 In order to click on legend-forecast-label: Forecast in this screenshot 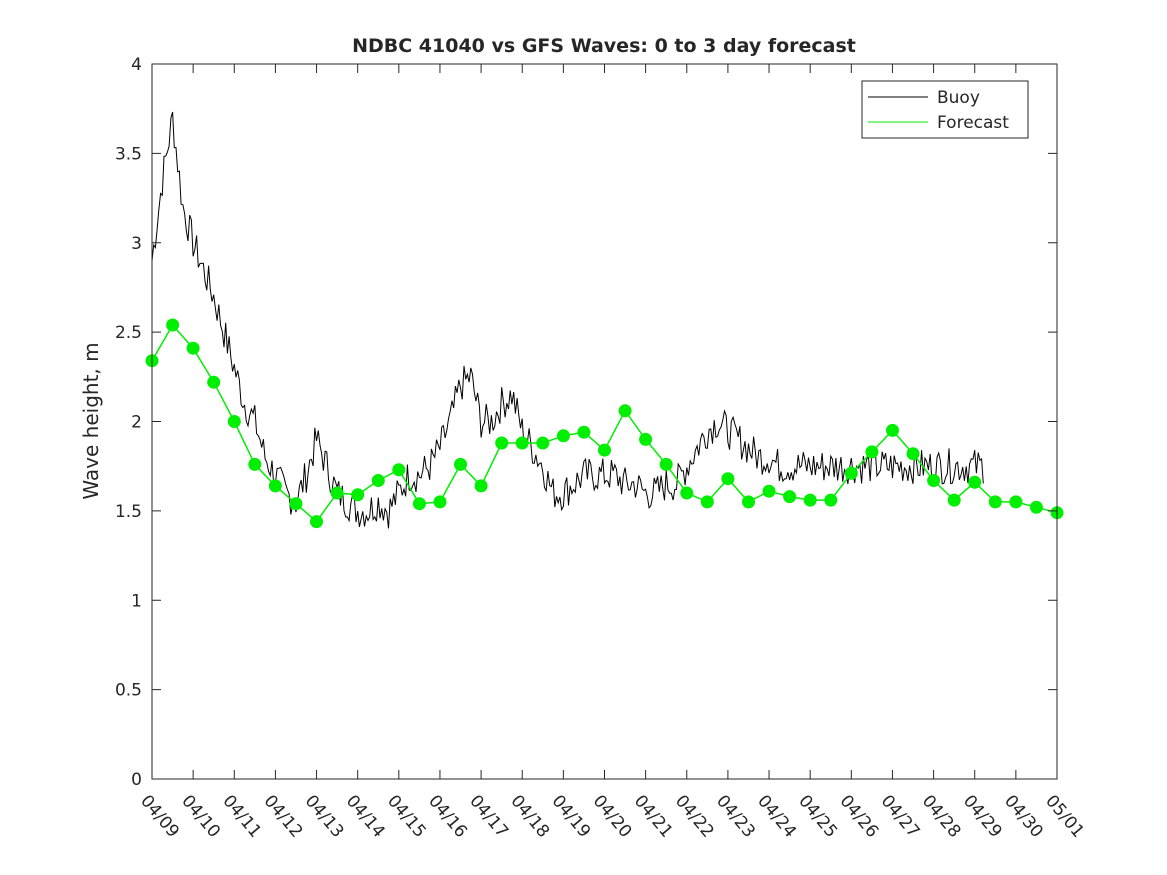, I will do `click(973, 123)`.